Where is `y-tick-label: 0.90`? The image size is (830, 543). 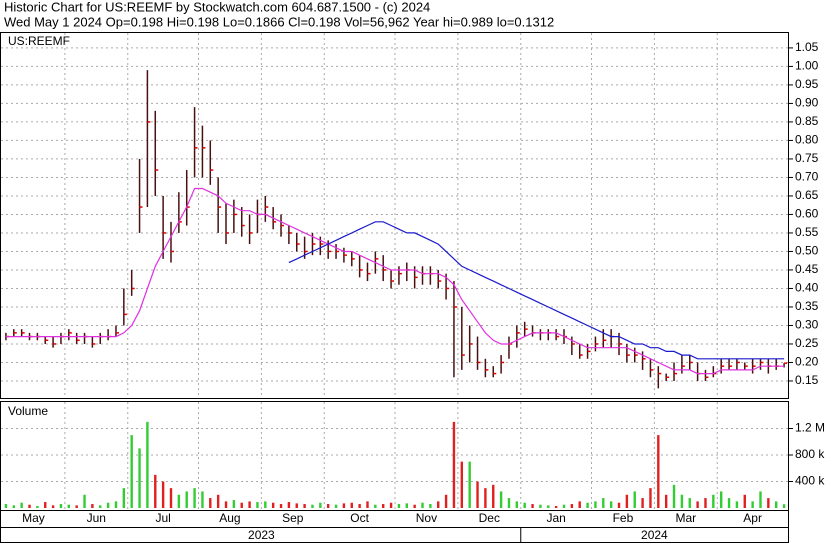
y-tick-label: 0.90 is located at coordinates (807, 103).